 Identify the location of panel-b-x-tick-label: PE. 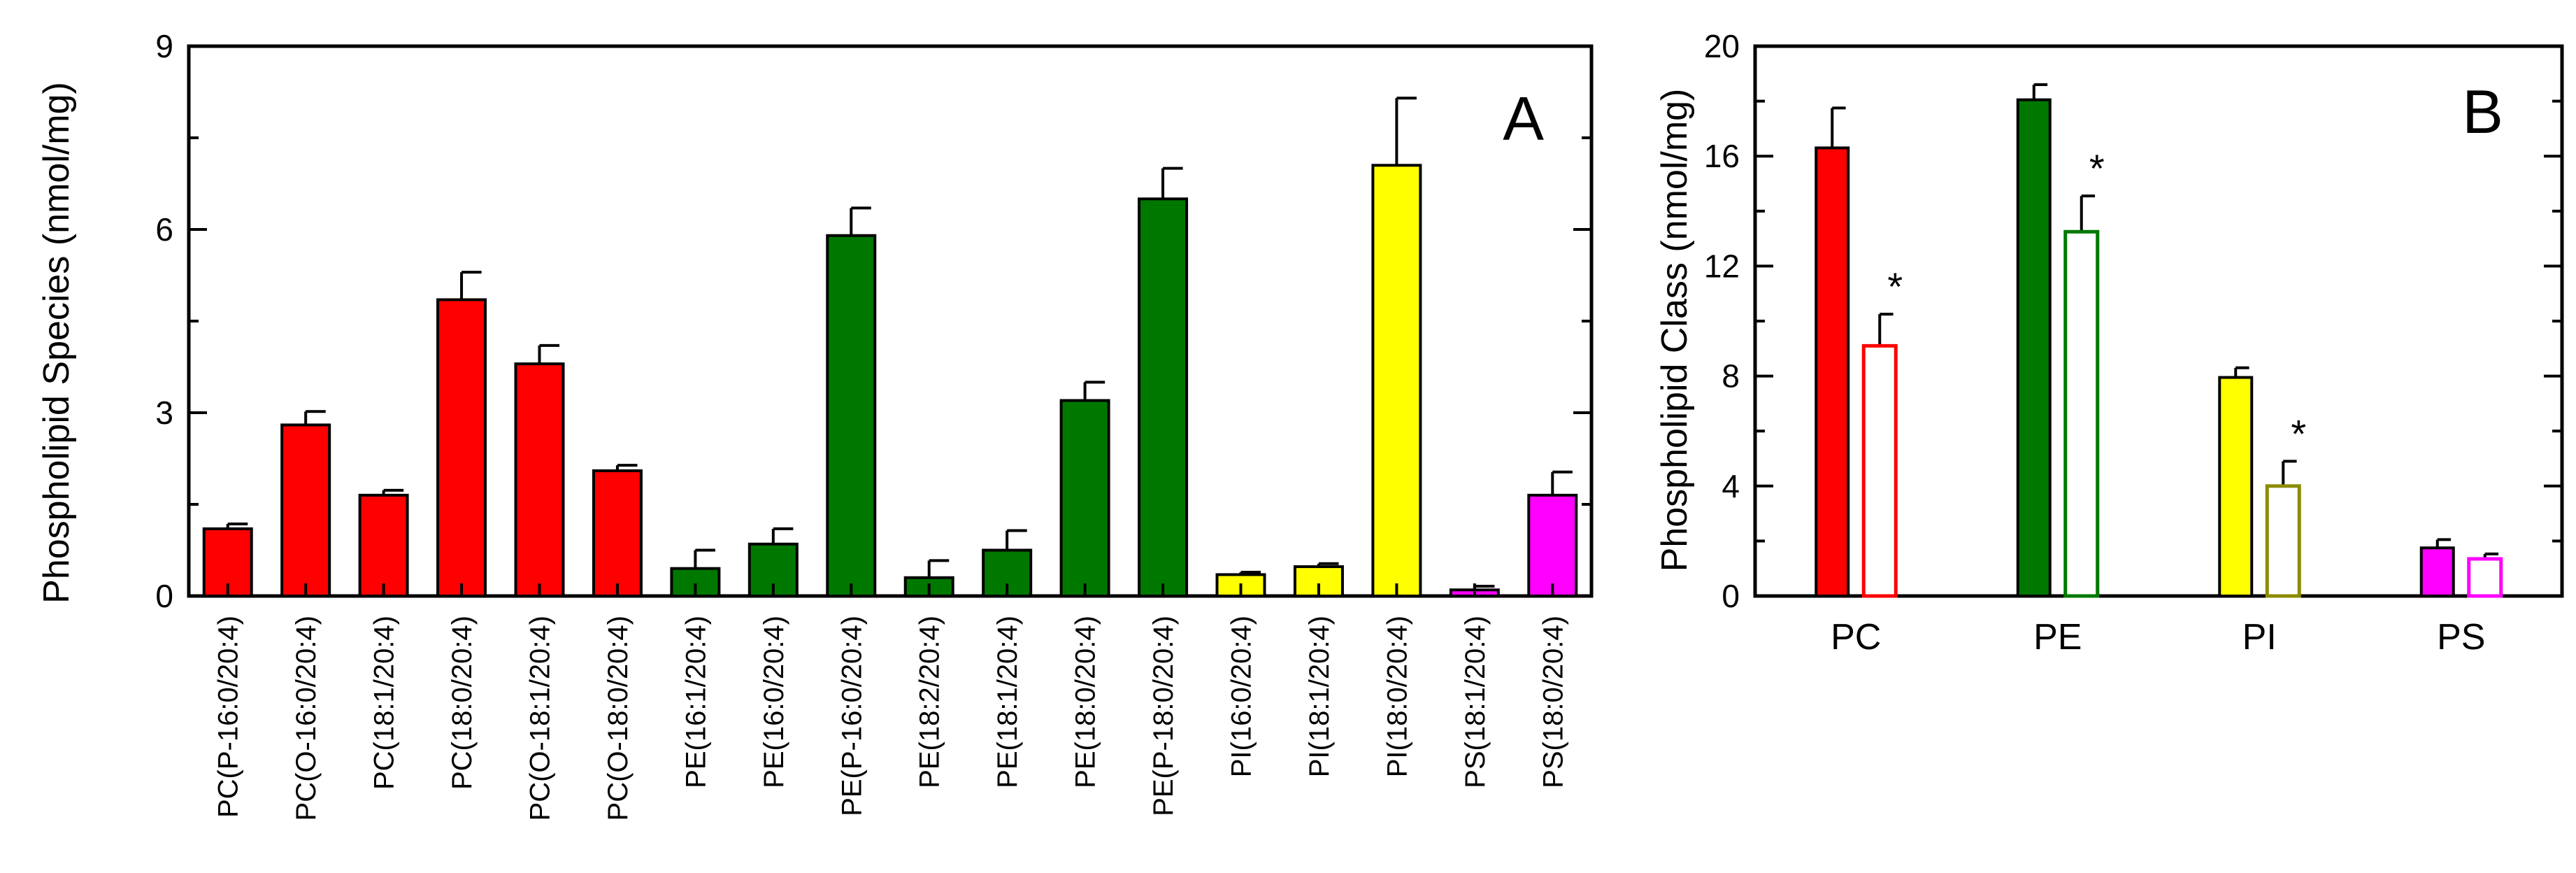
(2057, 637).